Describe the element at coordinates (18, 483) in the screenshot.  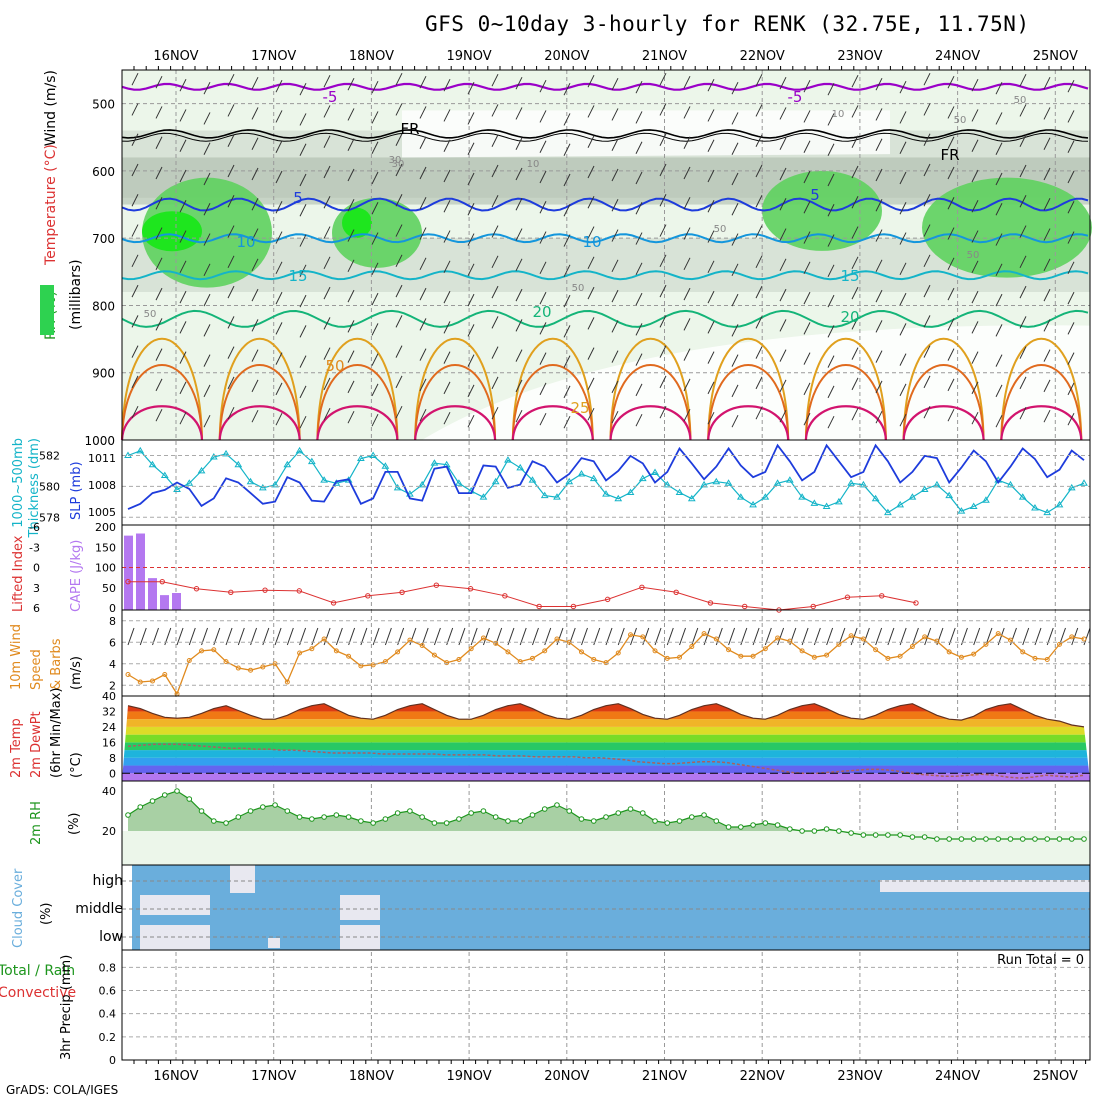
I see `thickness-title-label: 1000~500mb` at that location.